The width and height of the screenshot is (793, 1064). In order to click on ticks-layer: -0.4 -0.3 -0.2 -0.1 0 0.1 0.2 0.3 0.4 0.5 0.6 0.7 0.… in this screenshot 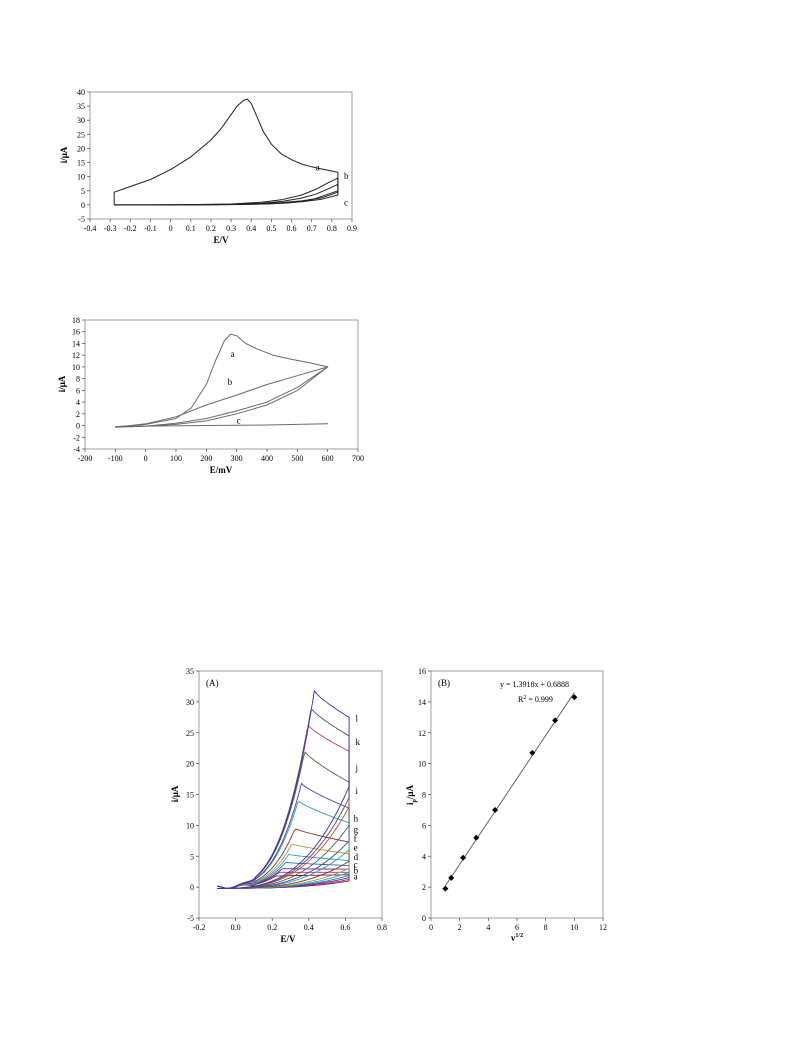, I will do `click(217, 160)`.